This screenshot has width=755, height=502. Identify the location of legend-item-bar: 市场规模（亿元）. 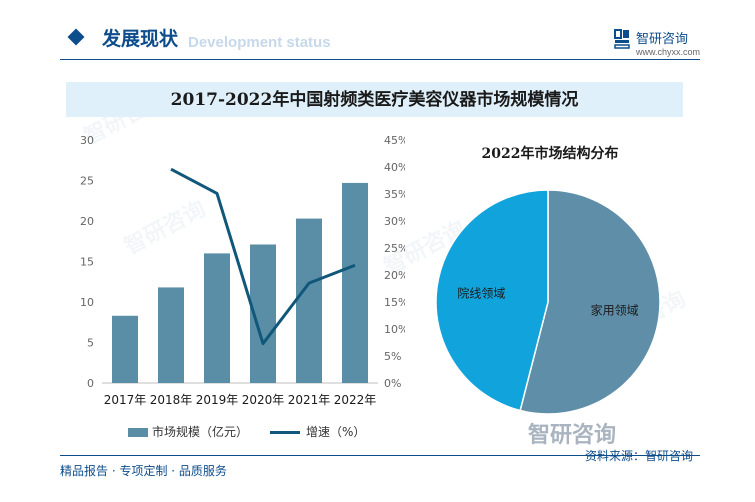
(188, 431).